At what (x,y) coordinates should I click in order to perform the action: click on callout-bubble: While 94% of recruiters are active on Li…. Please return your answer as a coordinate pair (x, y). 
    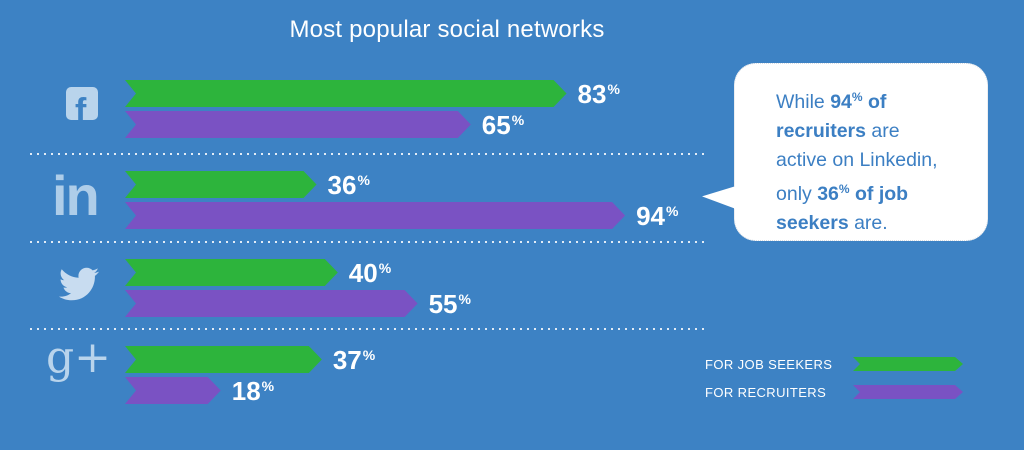
    Looking at the image, I should click on (845, 152).